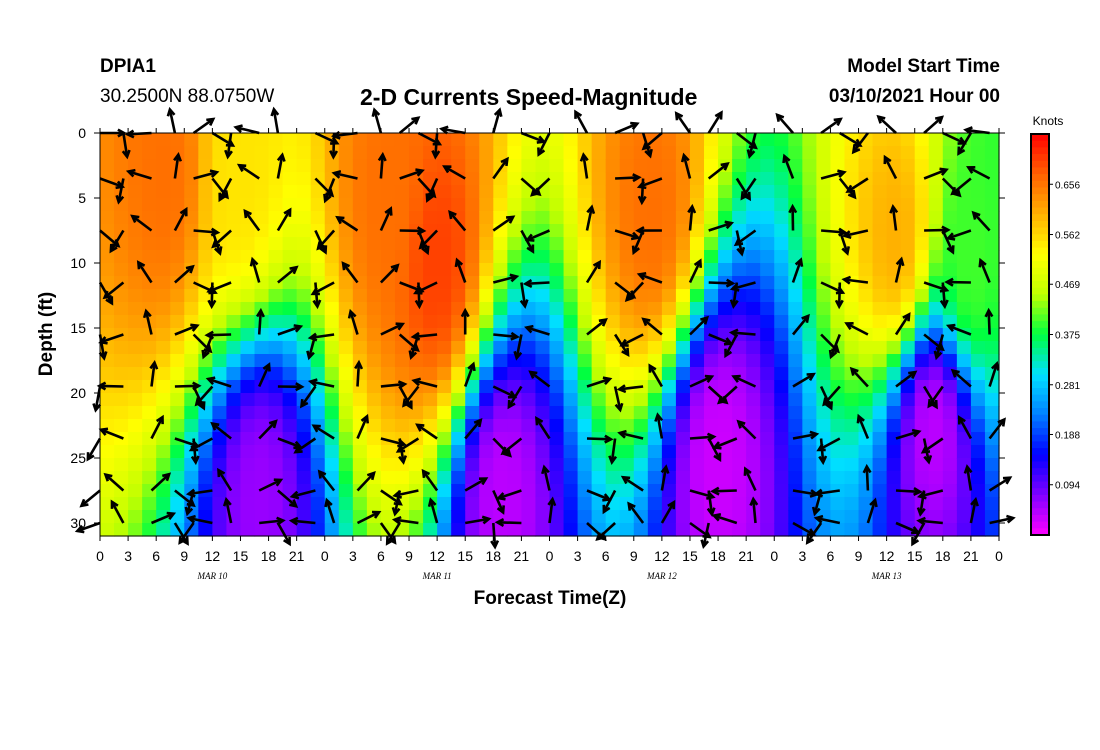 The image size is (1100, 750). Describe the element at coordinates (550, 598) in the screenshot. I see `x-axis-label: Forecast Time(Z)` at that location.